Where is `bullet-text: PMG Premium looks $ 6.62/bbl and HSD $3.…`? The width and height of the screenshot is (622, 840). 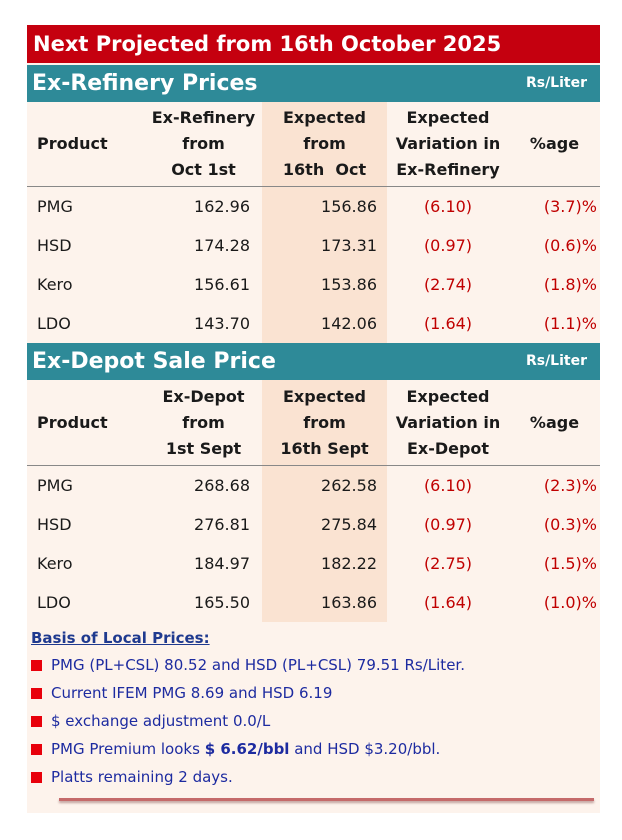 bullet-text: PMG Premium looks $ 6.62/bbl and HSD $3.… is located at coordinates (245, 749).